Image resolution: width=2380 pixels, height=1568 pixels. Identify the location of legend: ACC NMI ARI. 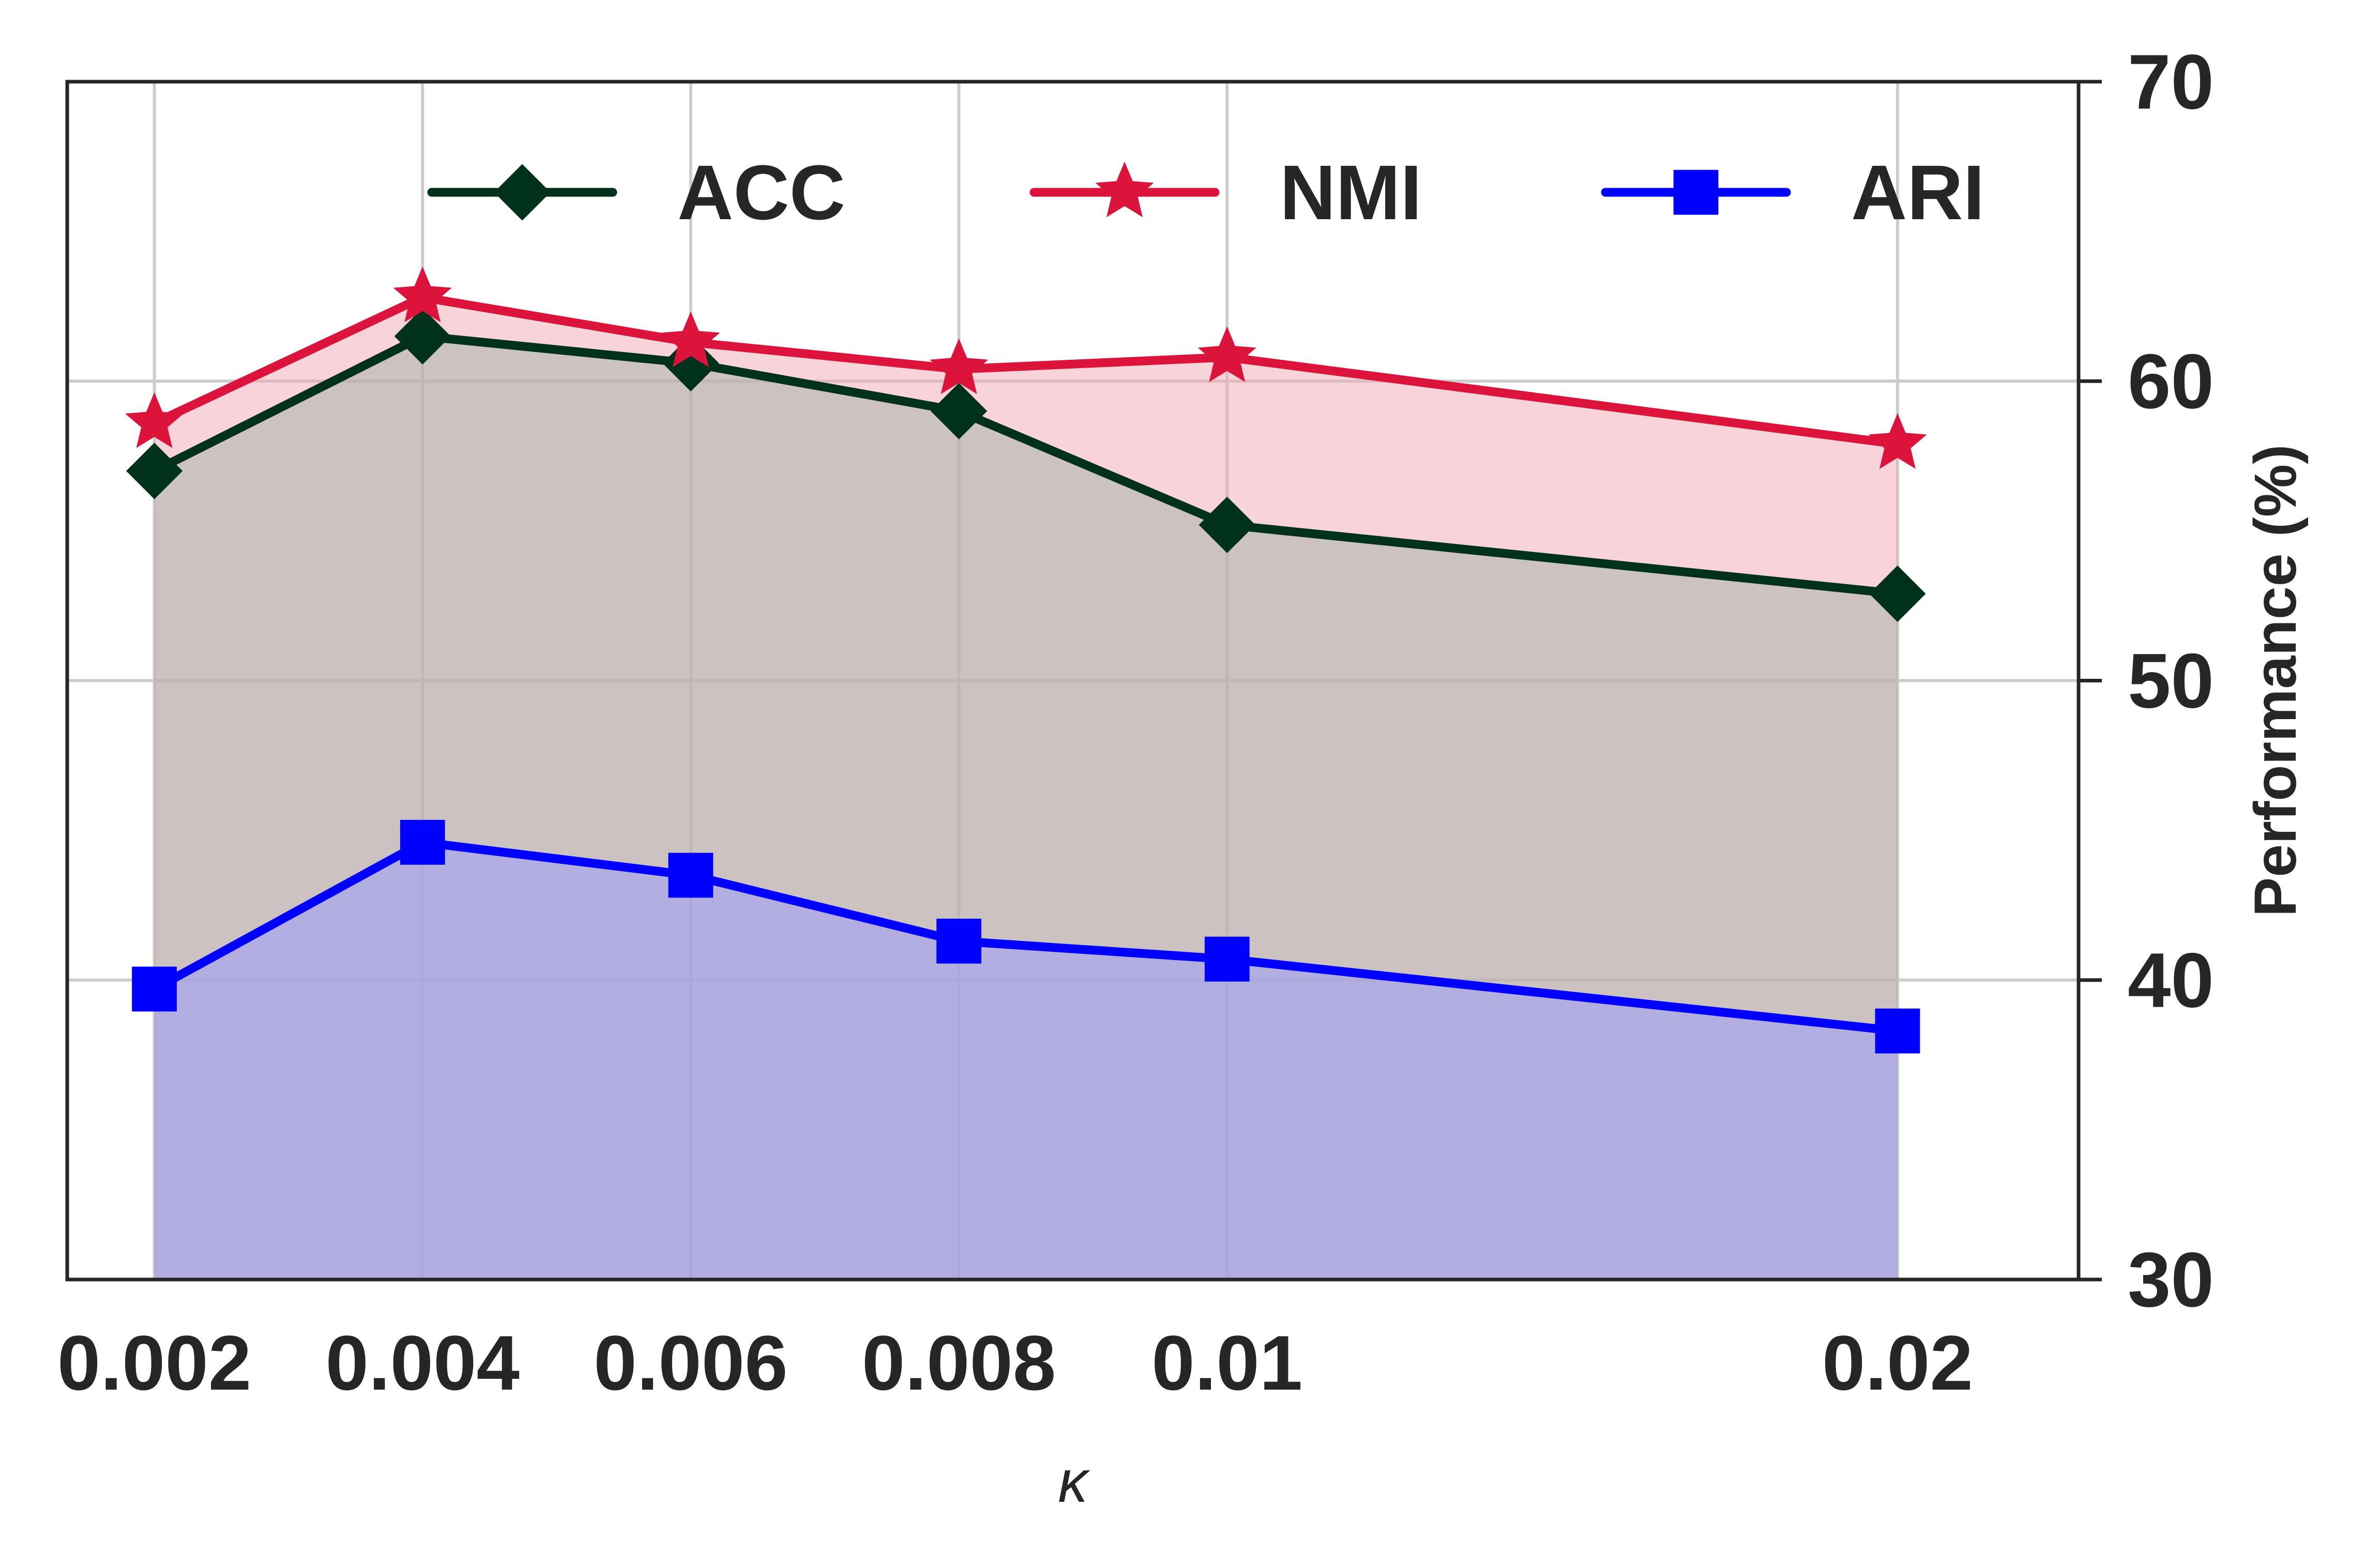
(1206, 192).